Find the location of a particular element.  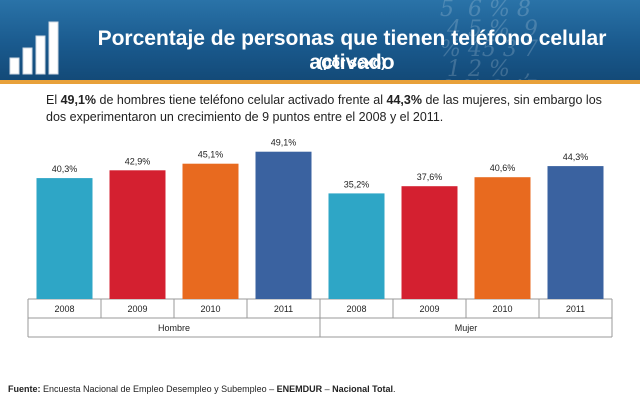

bar-hombre-2008 is located at coordinates (64, 238).